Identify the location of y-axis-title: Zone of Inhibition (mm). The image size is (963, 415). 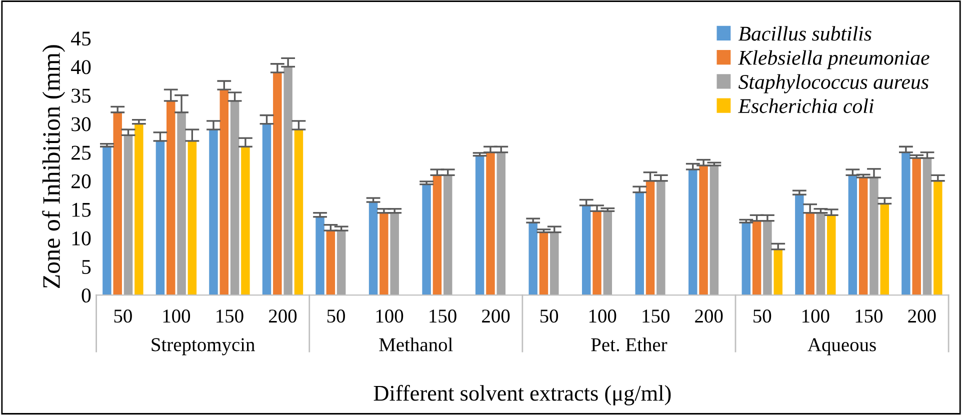
(54, 166).